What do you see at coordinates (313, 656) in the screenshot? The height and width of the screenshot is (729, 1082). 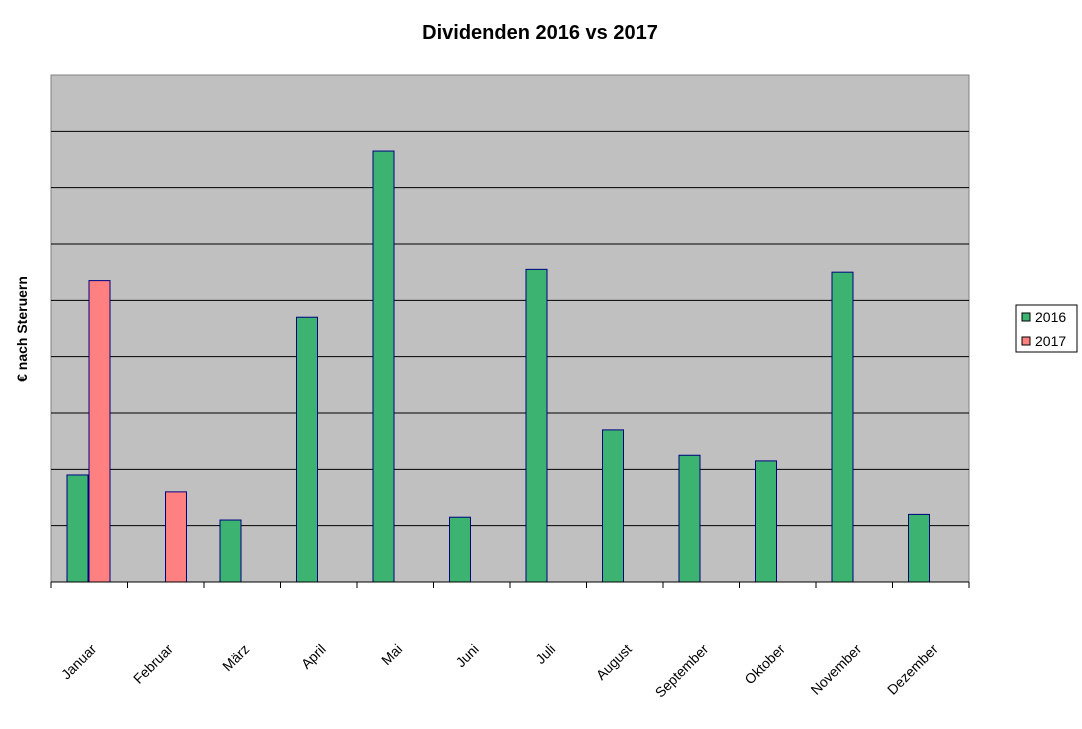 I see `x-tick-label-april: April` at bounding box center [313, 656].